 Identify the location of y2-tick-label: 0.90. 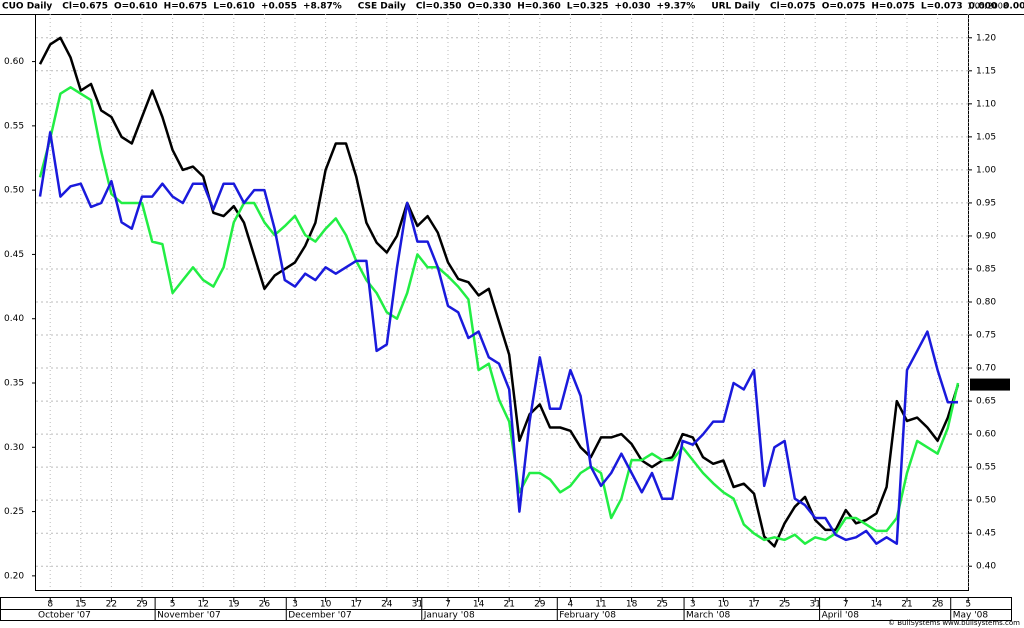
(986, 236).